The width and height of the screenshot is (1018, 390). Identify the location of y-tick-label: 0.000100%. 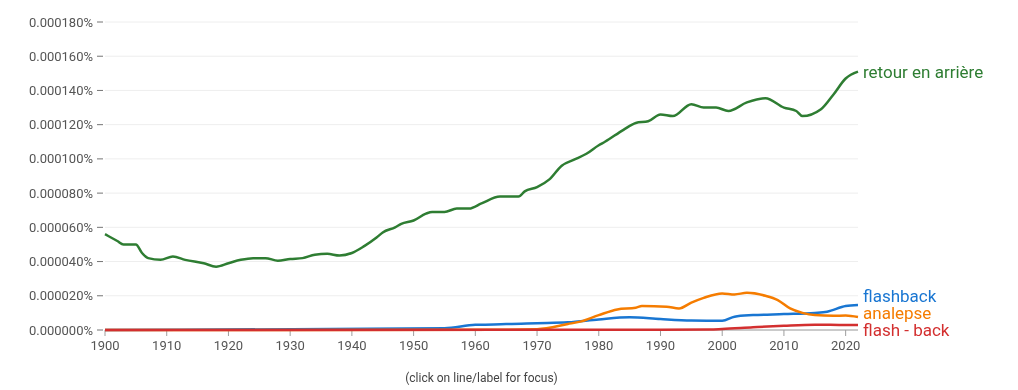
(60, 159).